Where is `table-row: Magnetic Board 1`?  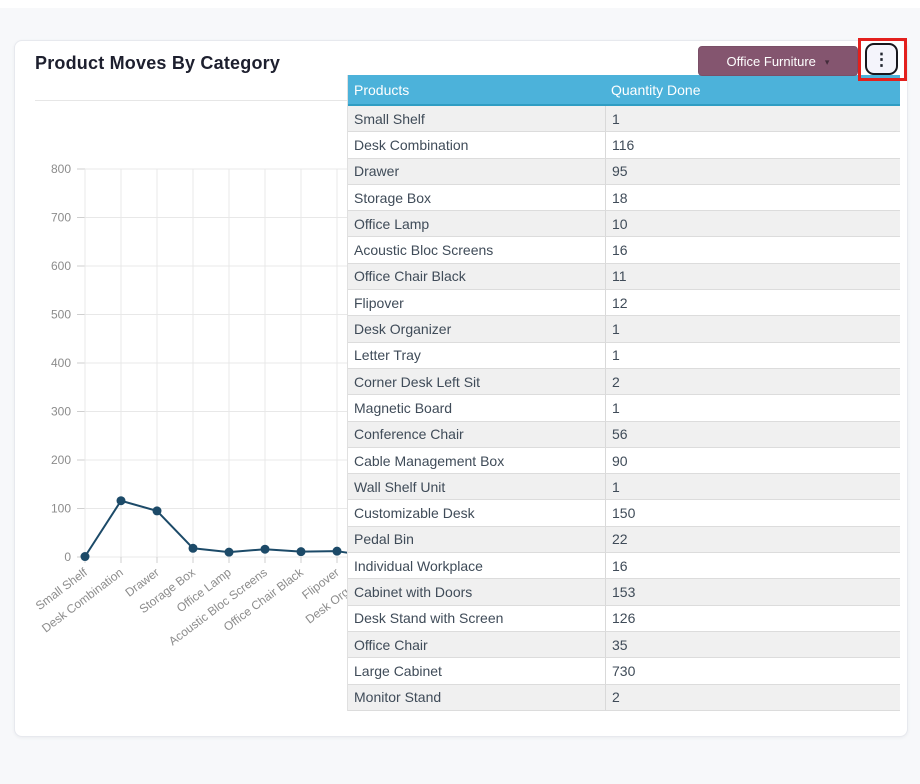
table-row: Magnetic Board 1 is located at coordinates (624, 408).